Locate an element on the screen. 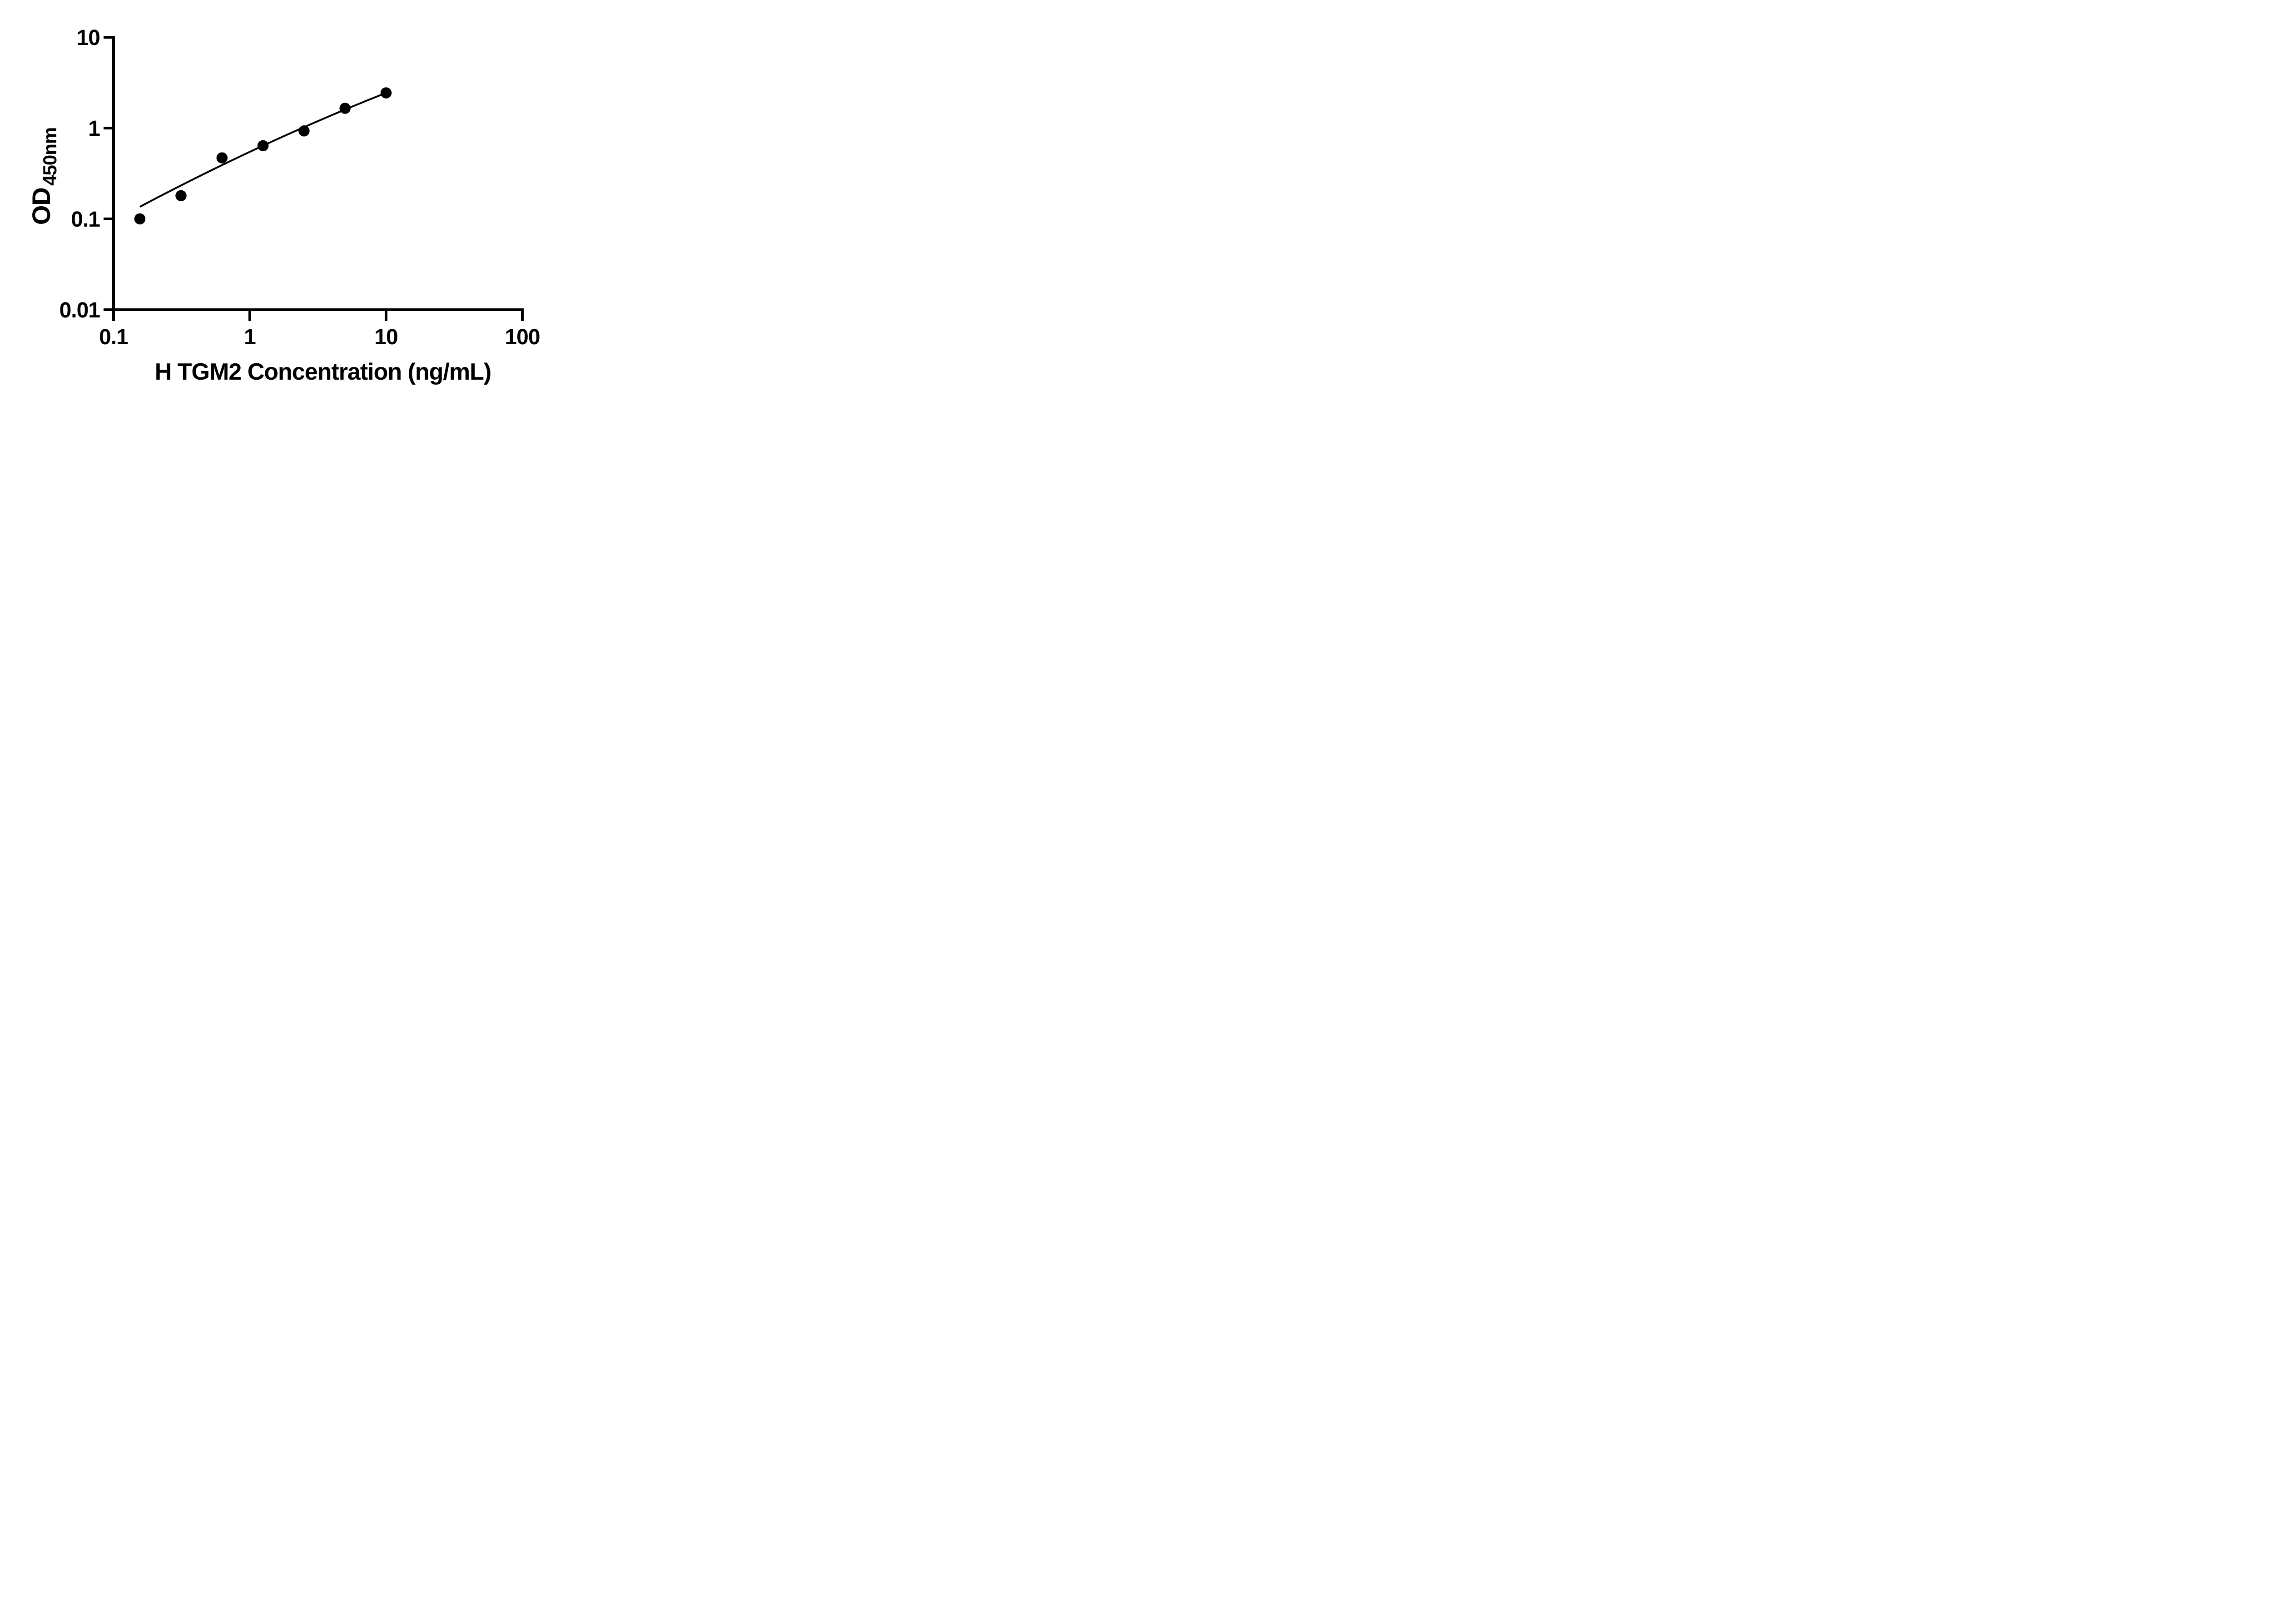  y-tick-label-10: 10 is located at coordinates (88, 38).